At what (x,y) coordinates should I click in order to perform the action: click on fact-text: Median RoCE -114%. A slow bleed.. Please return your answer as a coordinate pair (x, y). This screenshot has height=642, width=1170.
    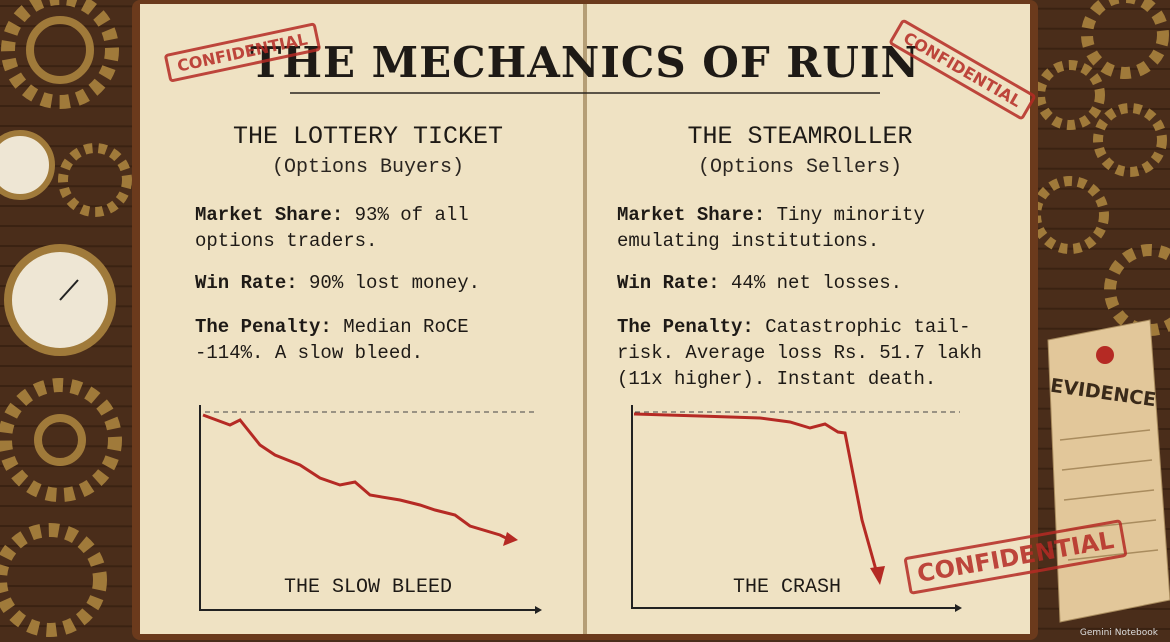
    Looking at the image, I should click on (332, 340).